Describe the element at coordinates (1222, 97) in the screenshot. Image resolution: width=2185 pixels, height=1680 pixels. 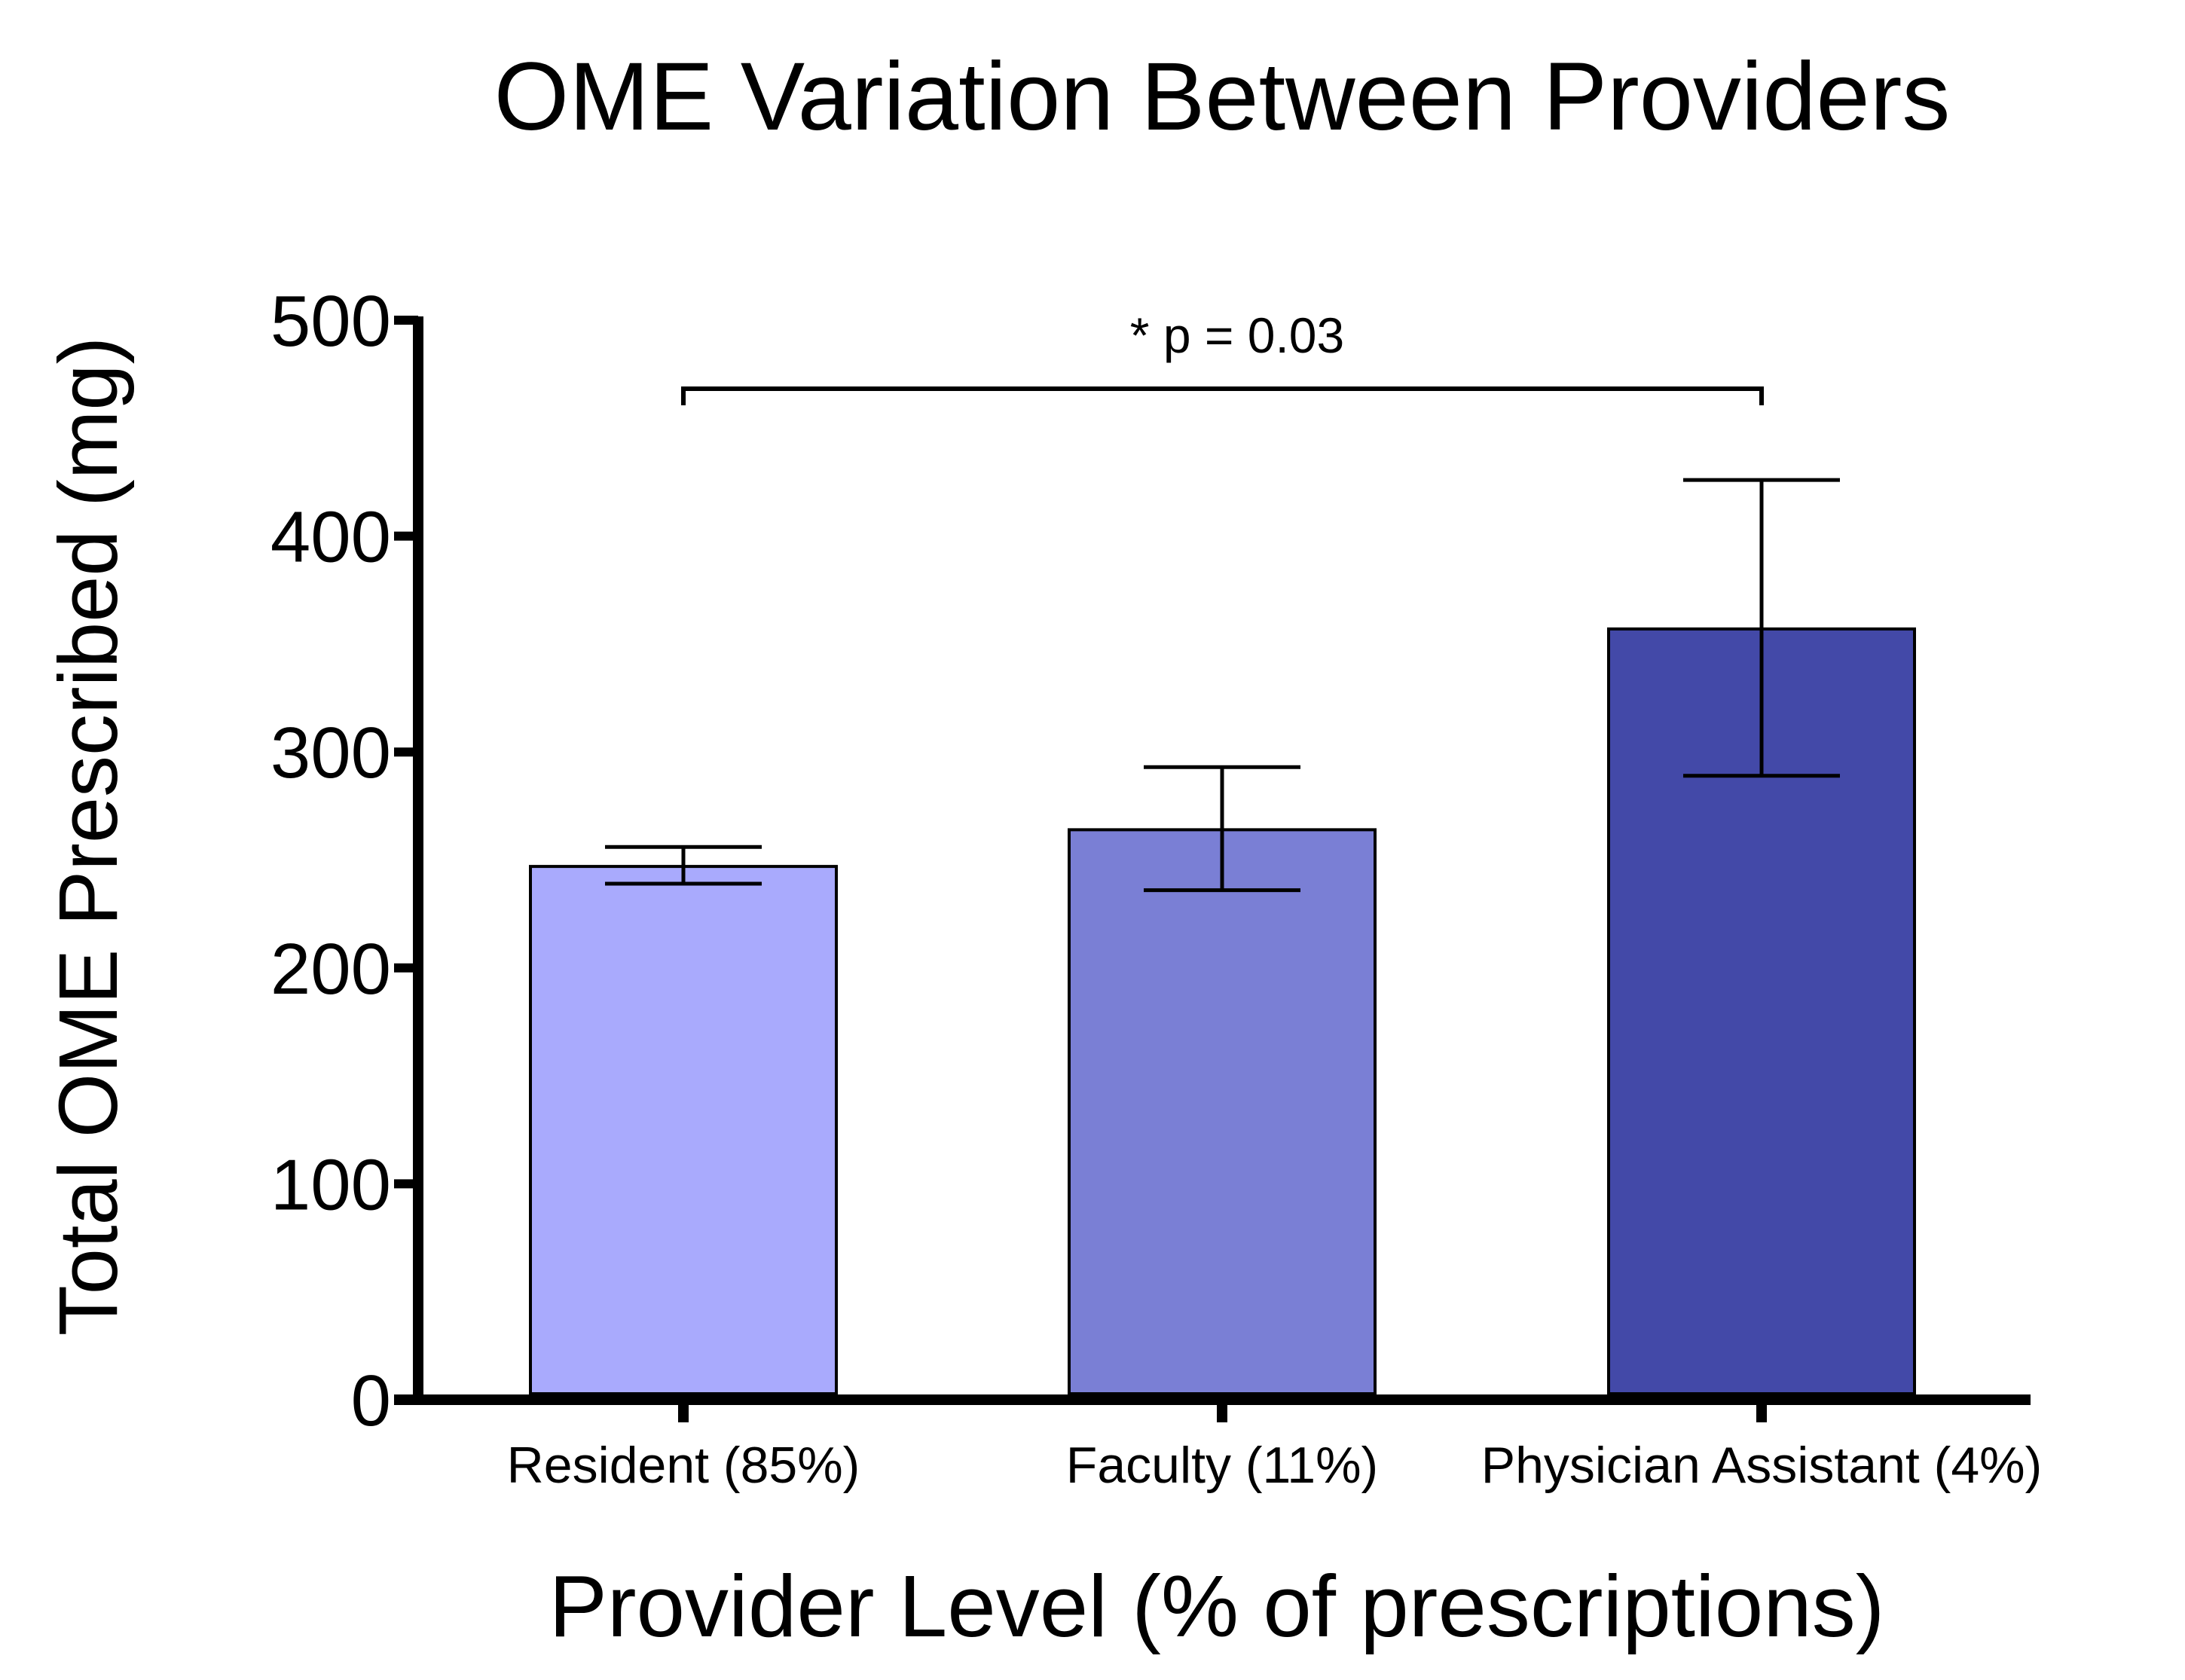
I see `chart-title: OME Variation Between Providers` at that location.